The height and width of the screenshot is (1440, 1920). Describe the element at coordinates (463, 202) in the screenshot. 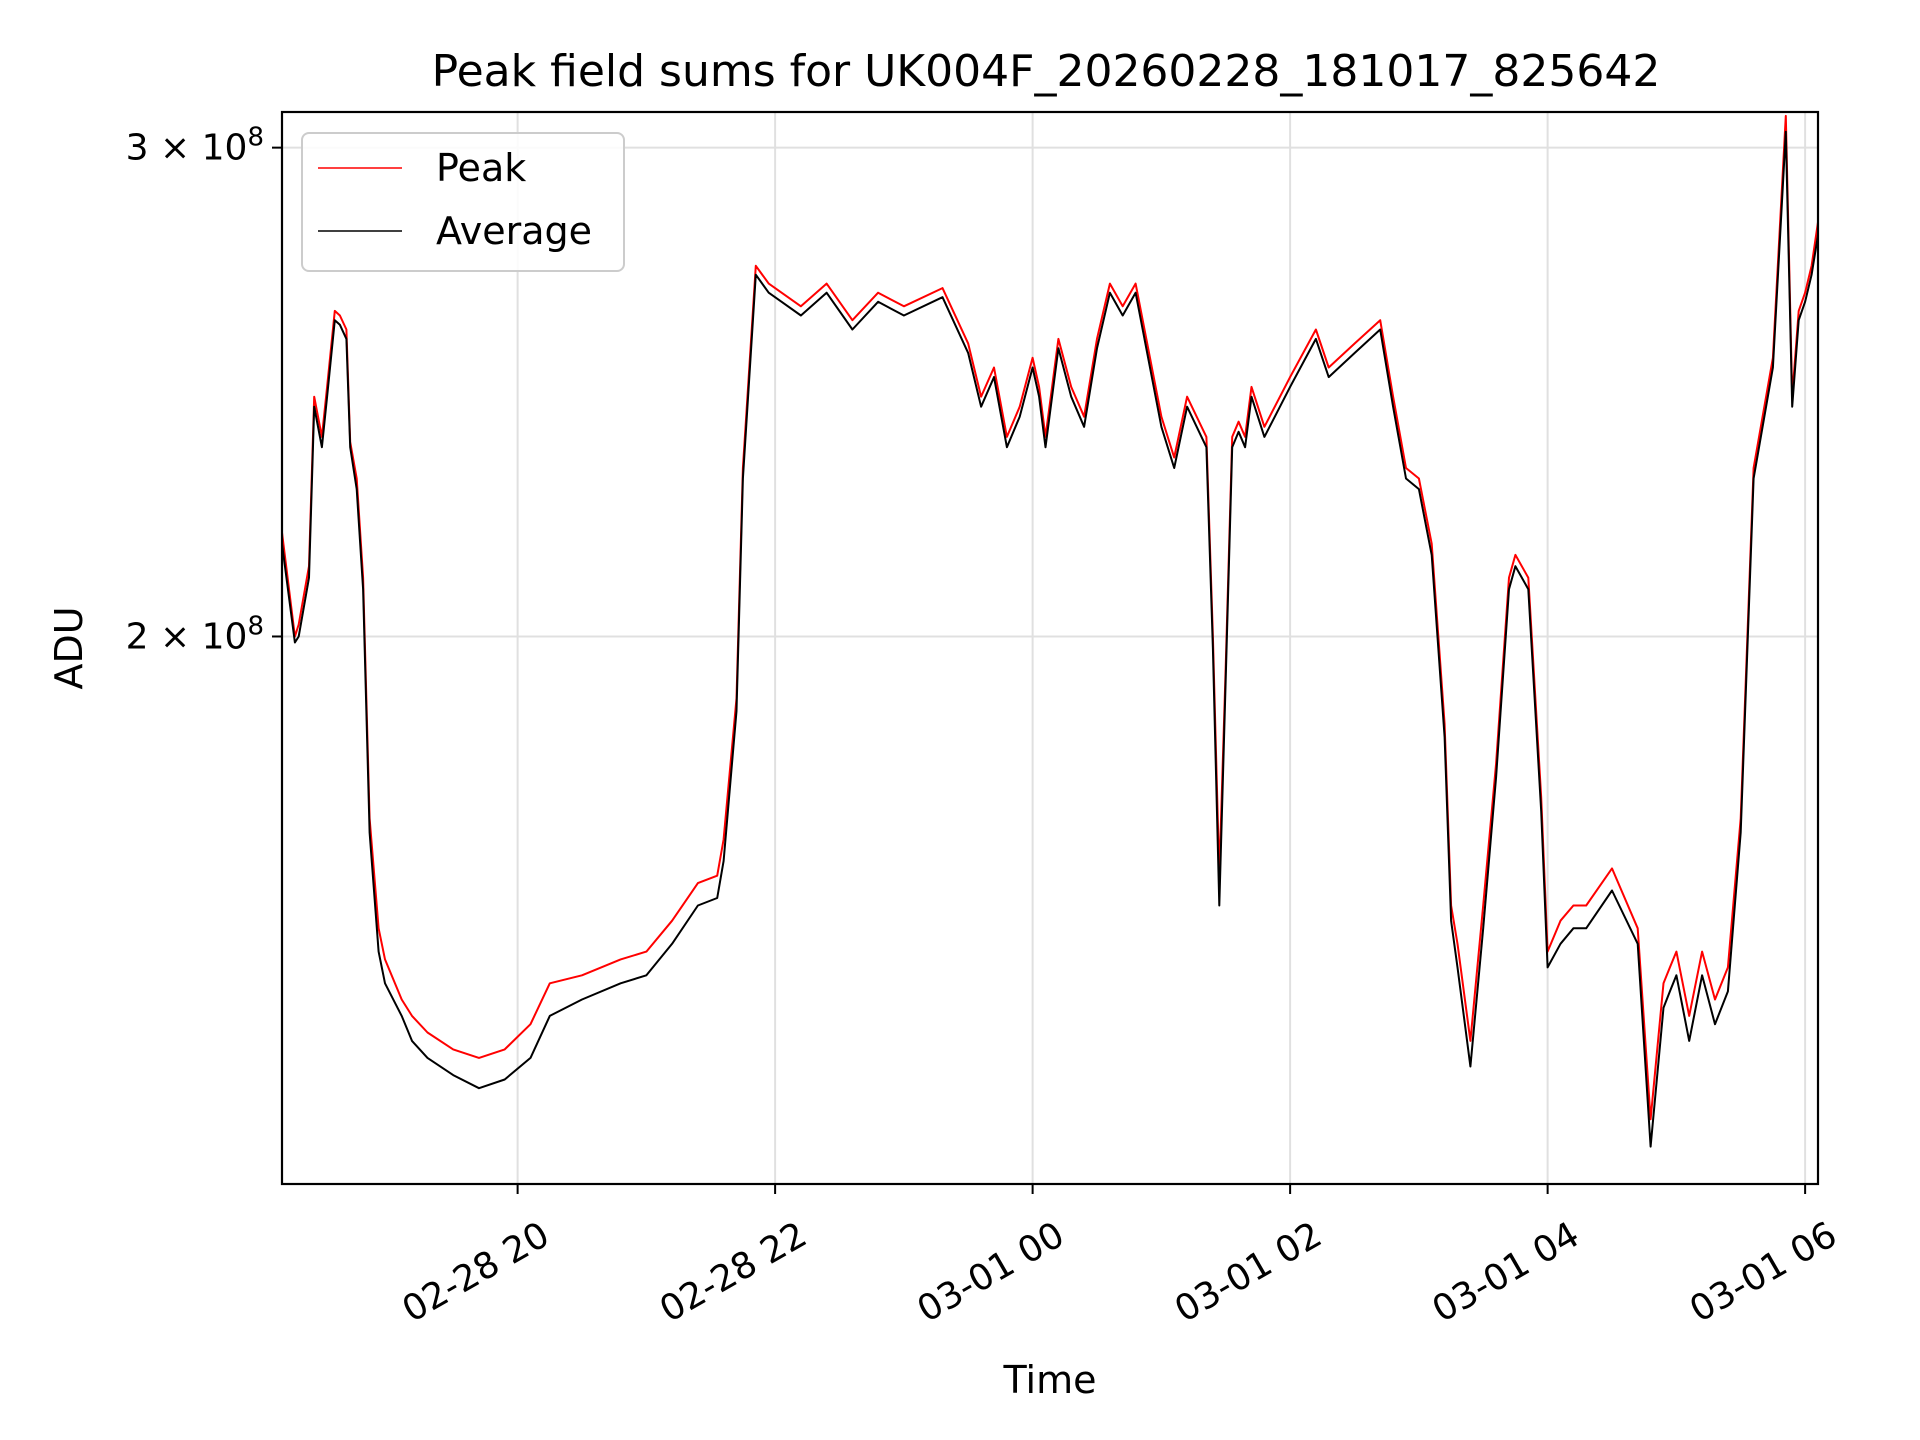

I see `legend: Peak Average` at that location.